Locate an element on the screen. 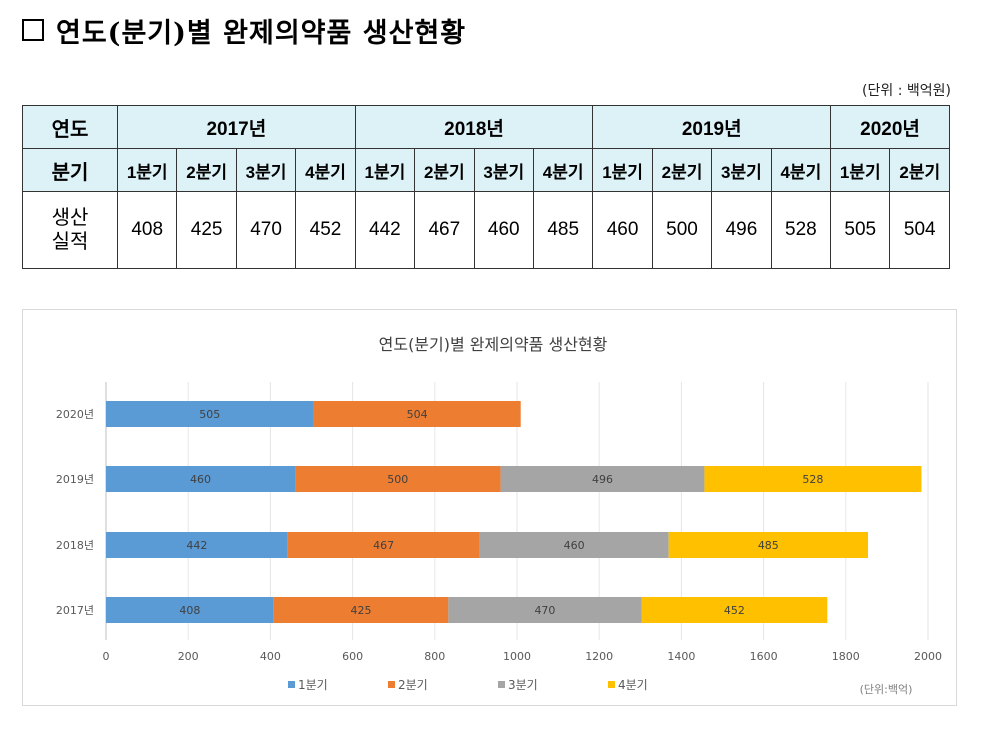 The height and width of the screenshot is (730, 989). y-category-label: 2020년 is located at coordinates (75, 414).